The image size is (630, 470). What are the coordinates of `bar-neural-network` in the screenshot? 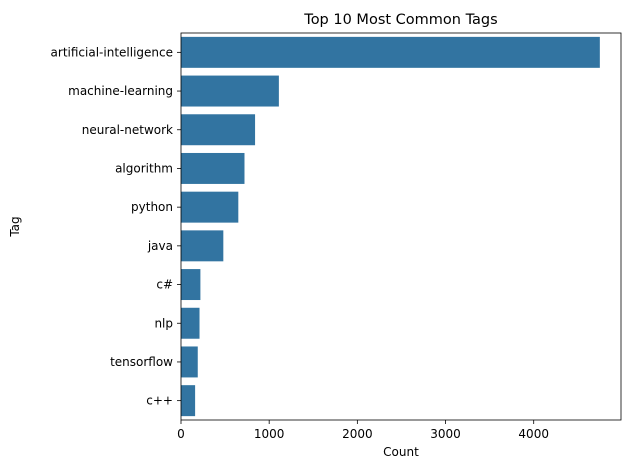 It's located at (218, 130).